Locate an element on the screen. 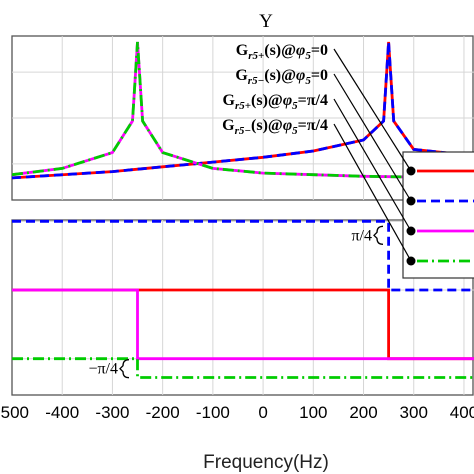 This screenshot has height=474, width=474. x-tick-label-7: 200 is located at coordinates (363, 412).